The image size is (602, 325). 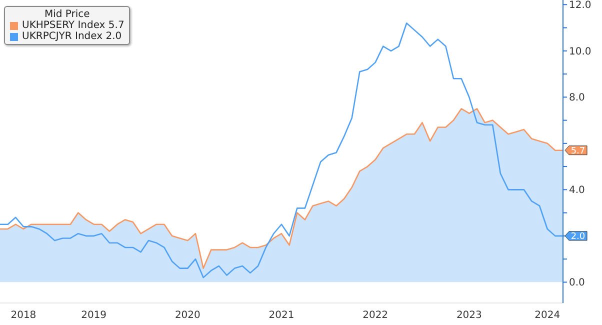 What do you see at coordinates (187, 316) in the screenshot?
I see `x-tick-label: 2020` at bounding box center [187, 316].